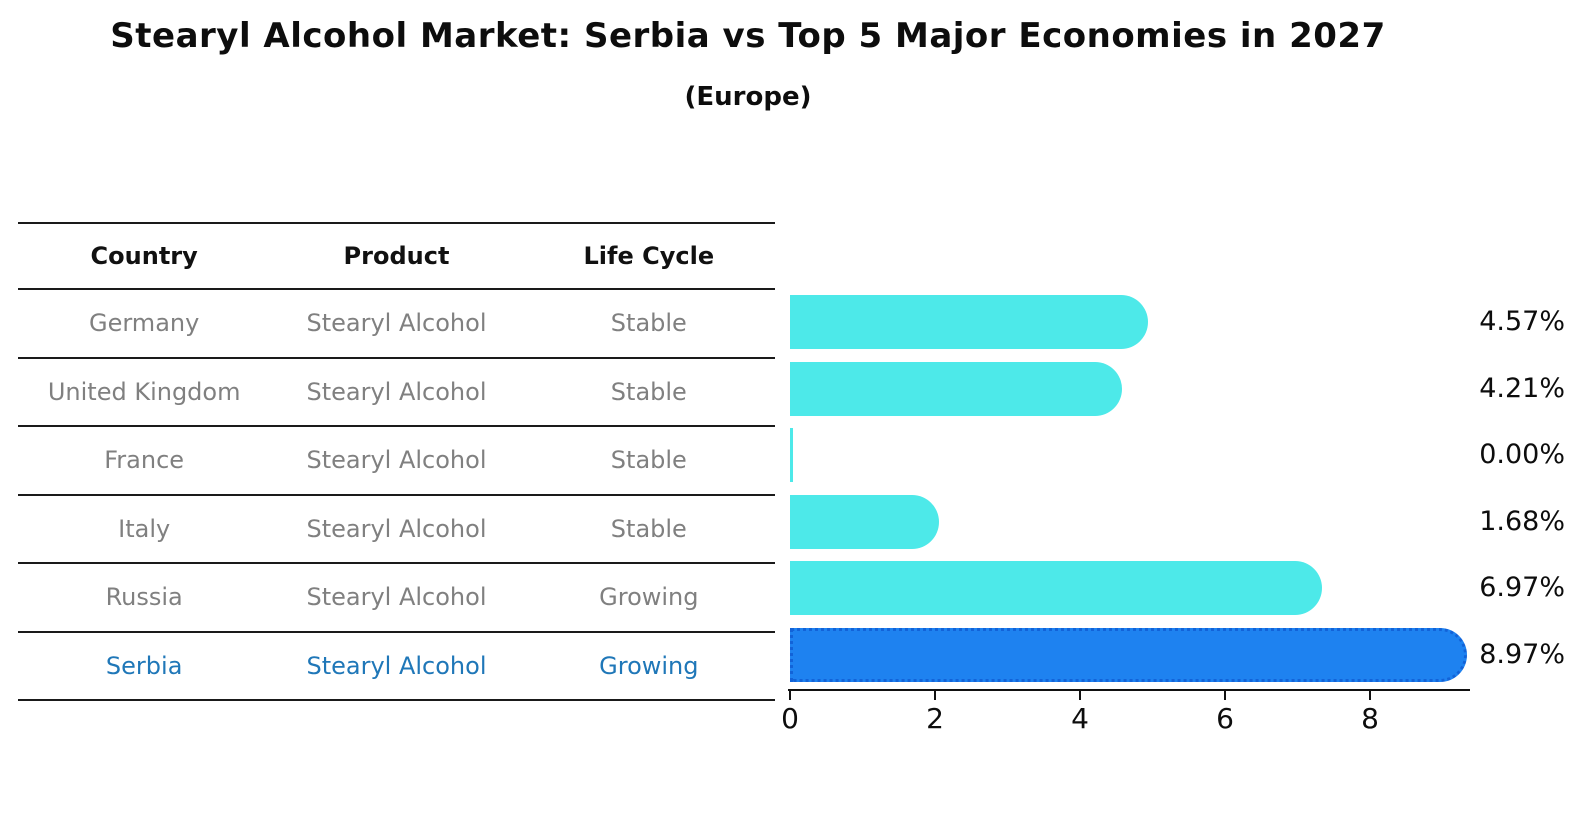 The width and height of the screenshot is (1586, 823). I want to click on cell-country: Germany, so click(144, 323).